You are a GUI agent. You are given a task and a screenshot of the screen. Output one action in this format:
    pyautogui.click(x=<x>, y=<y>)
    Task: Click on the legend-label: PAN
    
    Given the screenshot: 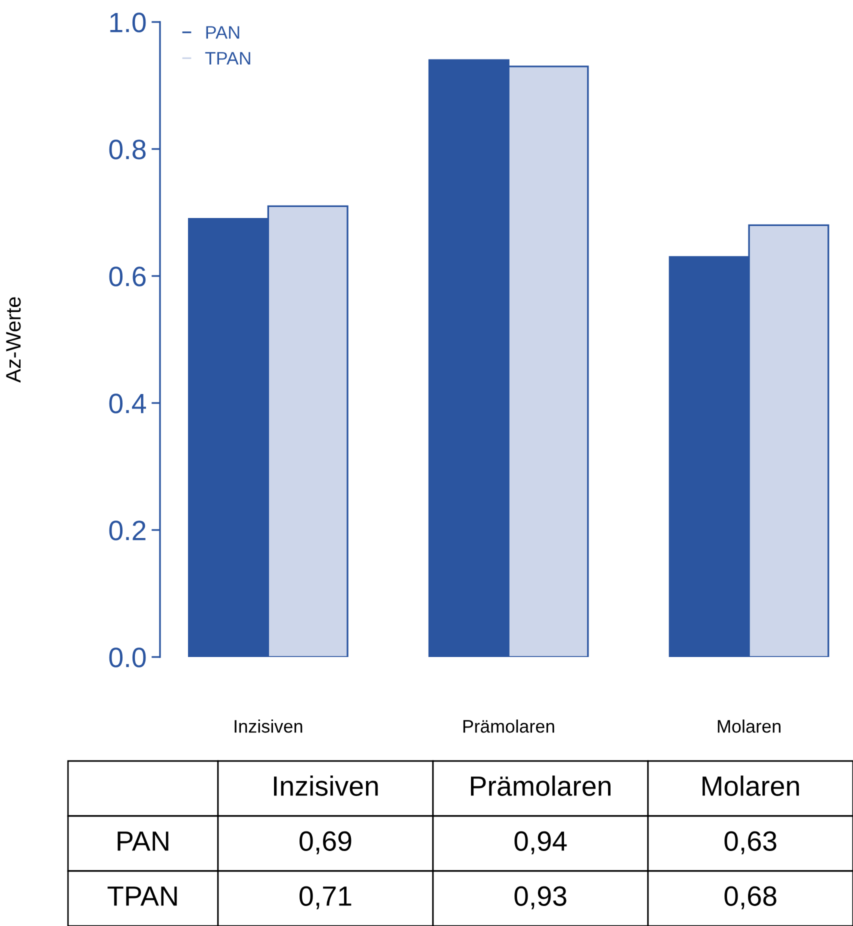 What is the action you would take?
    pyautogui.click(x=223, y=32)
    